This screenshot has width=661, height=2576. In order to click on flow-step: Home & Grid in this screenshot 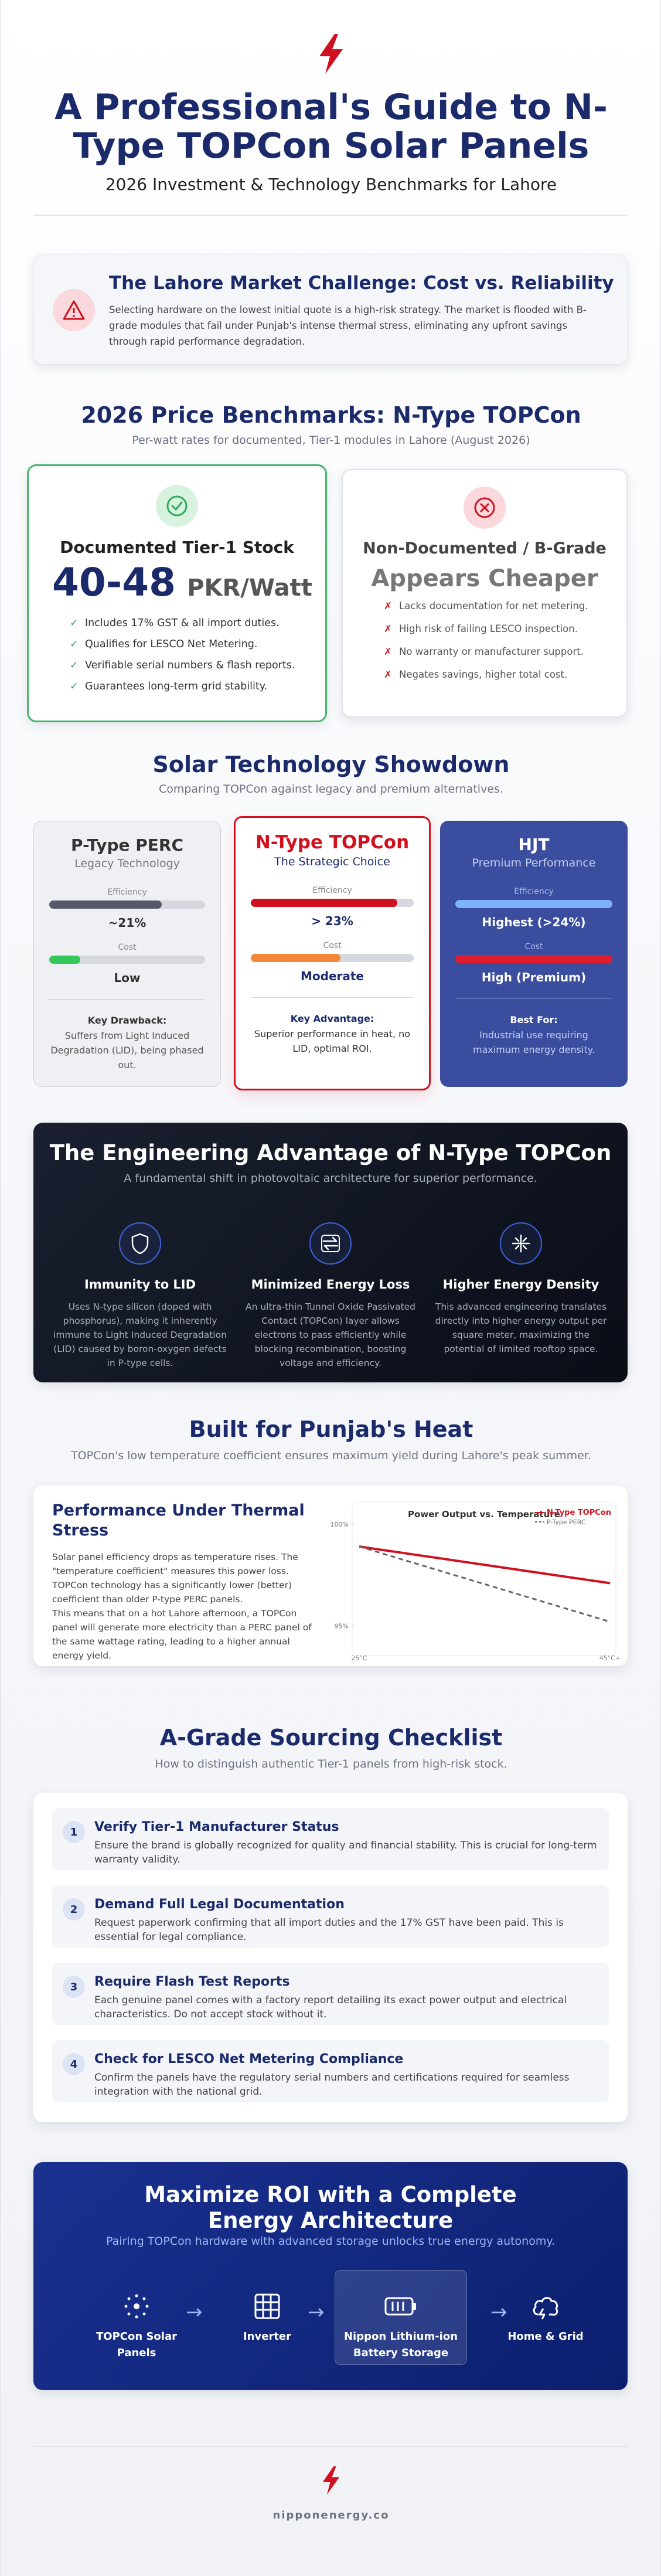, I will do `click(545, 2318)`.